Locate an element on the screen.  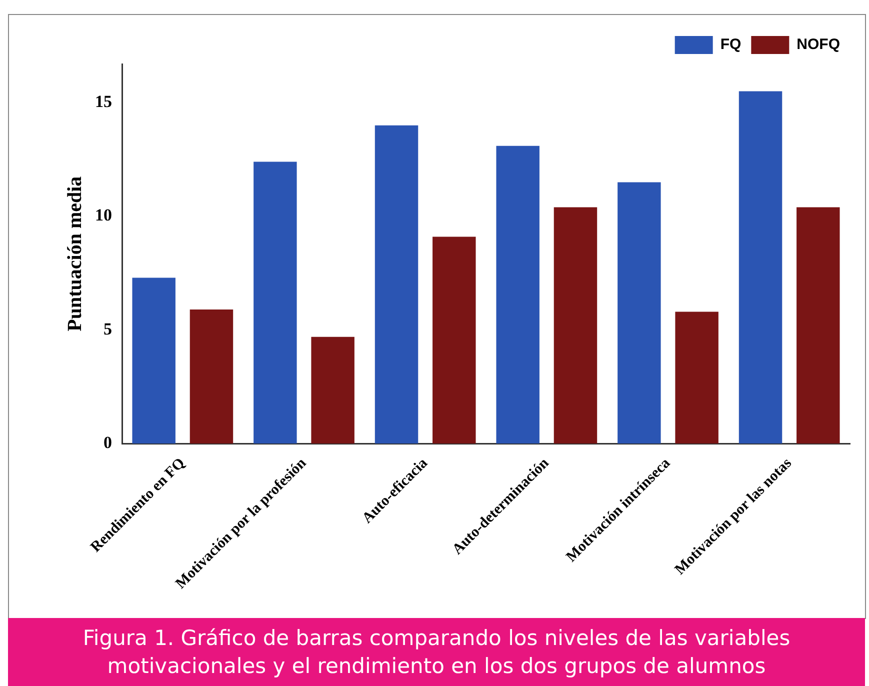
y-tick-label: 15 is located at coordinates (103, 102).